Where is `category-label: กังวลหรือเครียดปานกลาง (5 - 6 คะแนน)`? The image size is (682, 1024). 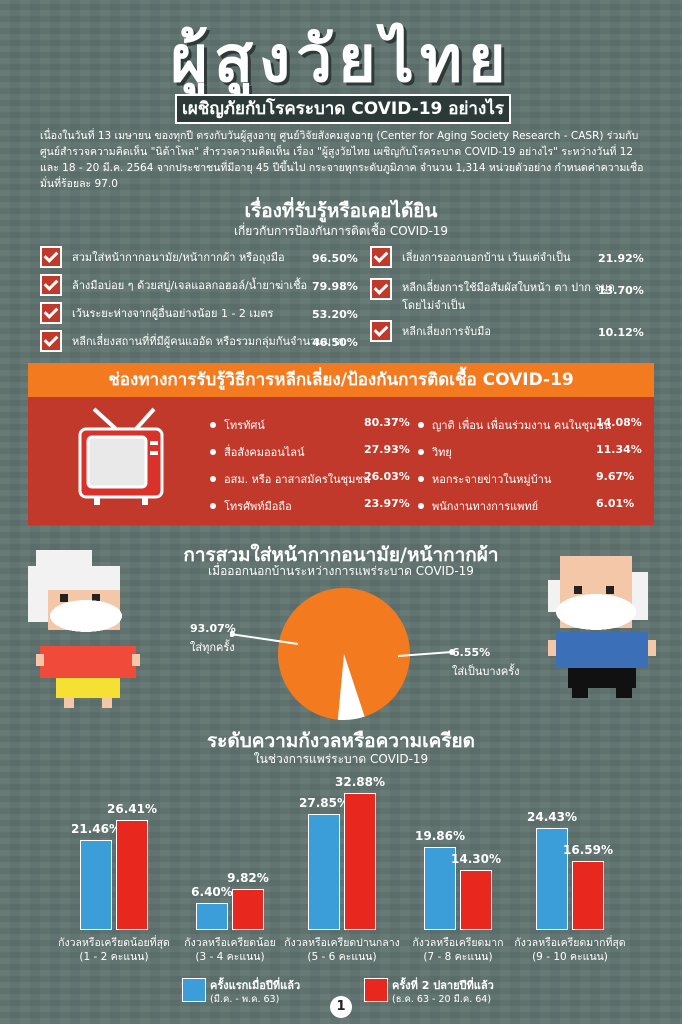 category-label: กังวลหรือเครียดปานกลาง (5 - 6 คะแนน) is located at coordinates (342, 950).